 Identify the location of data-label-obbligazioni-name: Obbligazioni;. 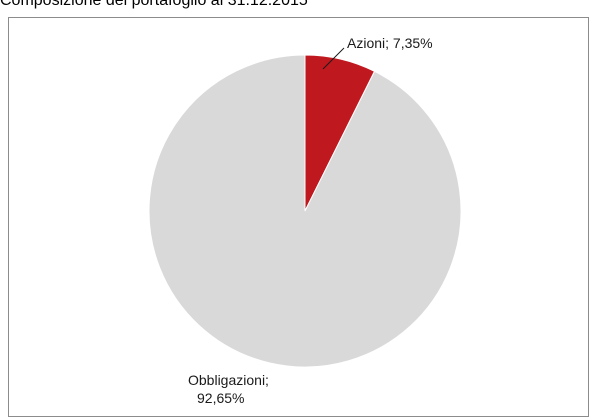
(228, 380).